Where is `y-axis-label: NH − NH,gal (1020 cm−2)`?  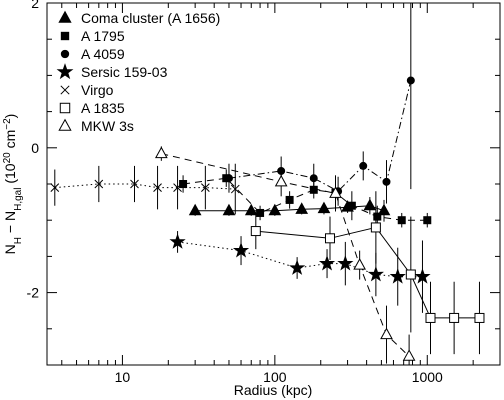 y-axis-label: NH − NH,gal (1020 cm−2) is located at coordinates (13, 184).